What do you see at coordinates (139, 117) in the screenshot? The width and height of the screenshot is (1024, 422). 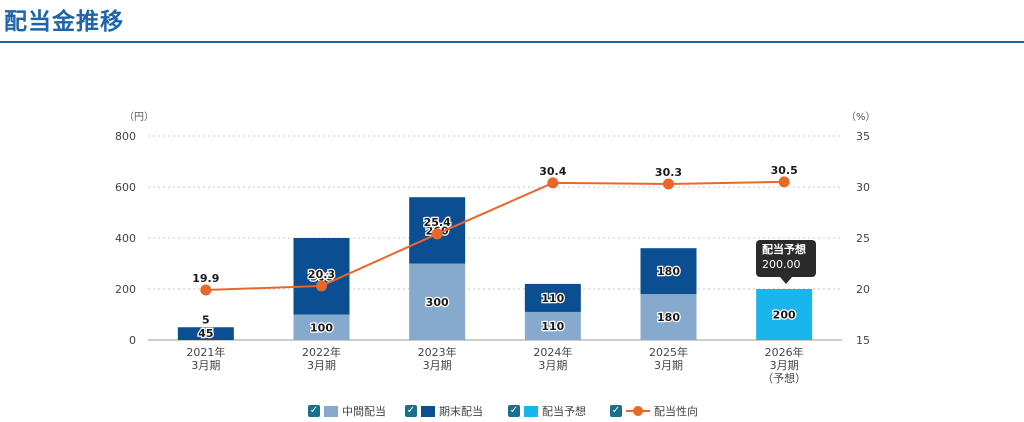 I see `y-left-unit: （円）` at bounding box center [139, 117].